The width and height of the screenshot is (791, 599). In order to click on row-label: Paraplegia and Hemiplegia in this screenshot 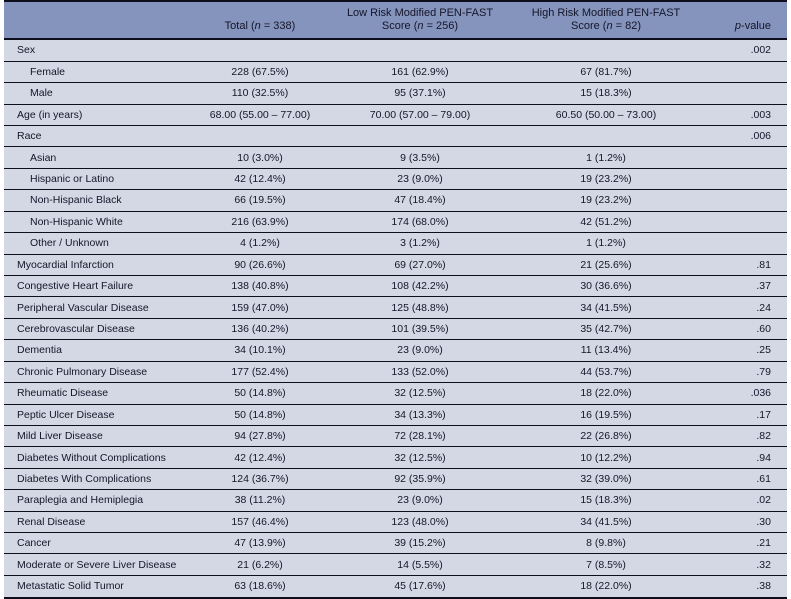, I will do `click(92, 500)`.